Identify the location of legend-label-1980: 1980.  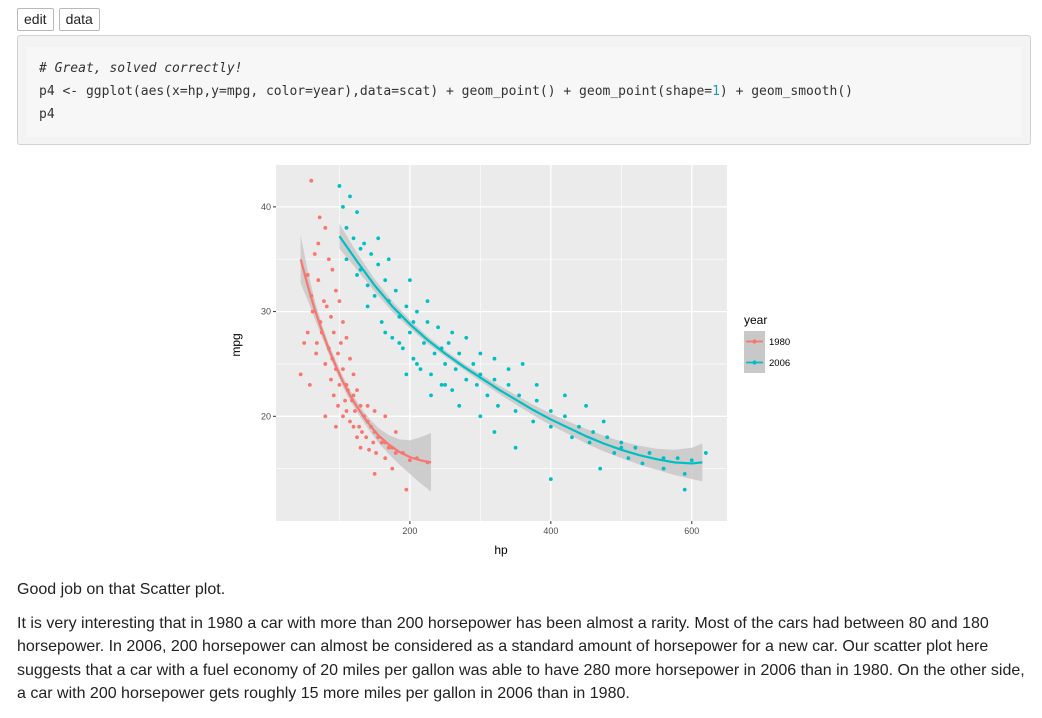
(779, 342).